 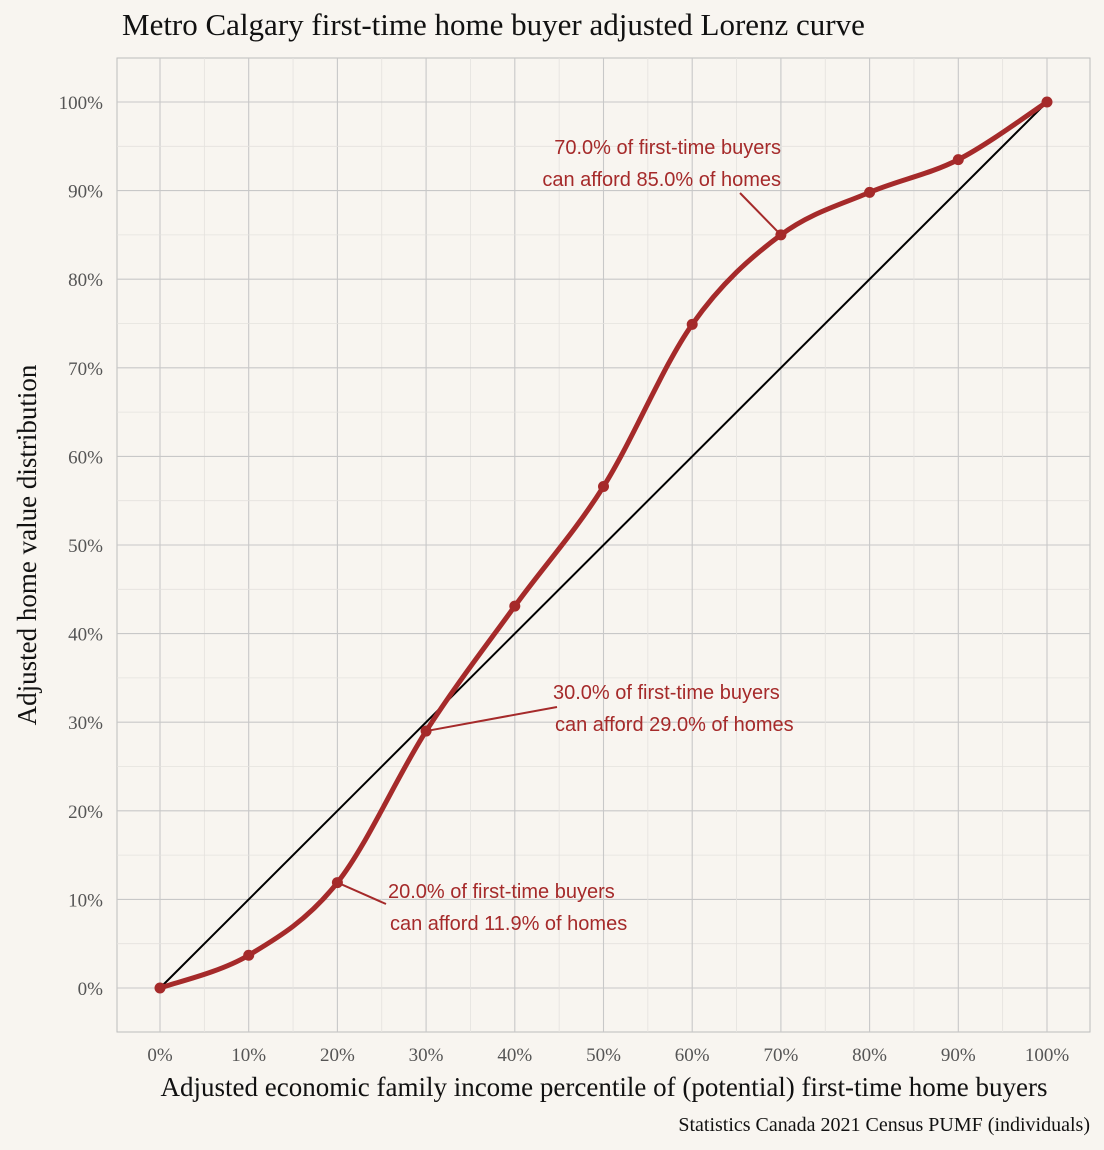 What do you see at coordinates (27, 544) in the screenshot?
I see `y-axis-title: Adjusted home value distribution` at bounding box center [27, 544].